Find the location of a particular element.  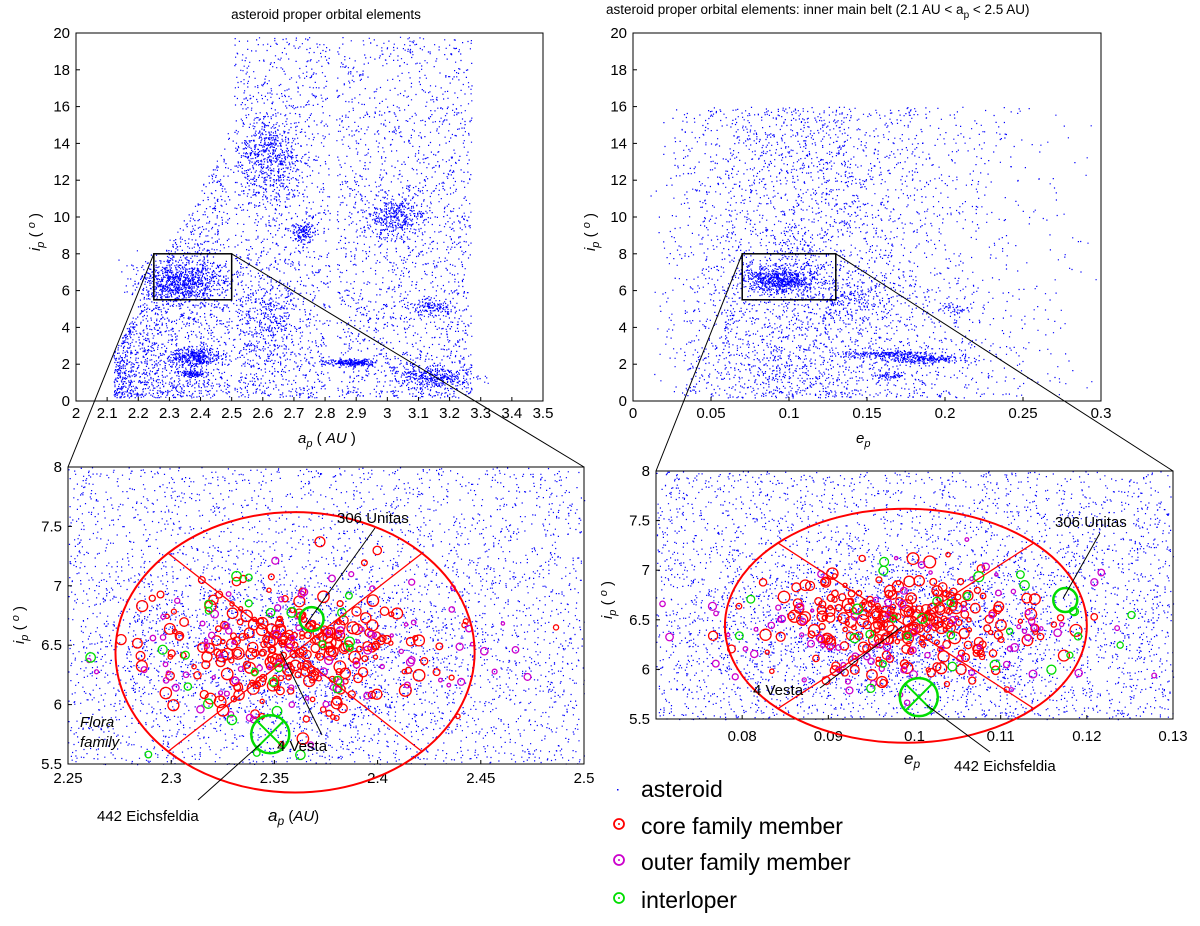

x-tick-label: 2.25 is located at coordinates (67, 778).